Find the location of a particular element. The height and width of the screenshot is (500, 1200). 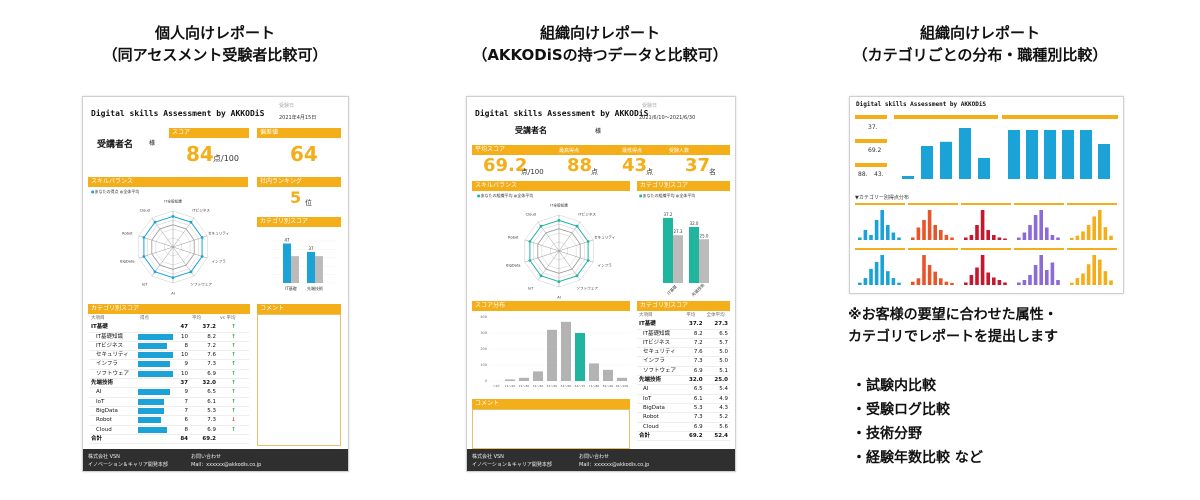

dist-xtick: 81～90 is located at coordinates (608, 386).